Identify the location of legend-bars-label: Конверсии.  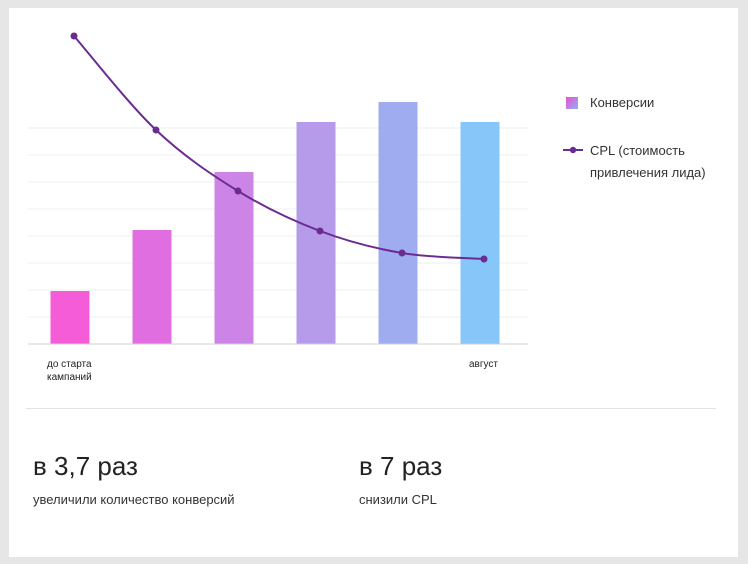
(622, 102).